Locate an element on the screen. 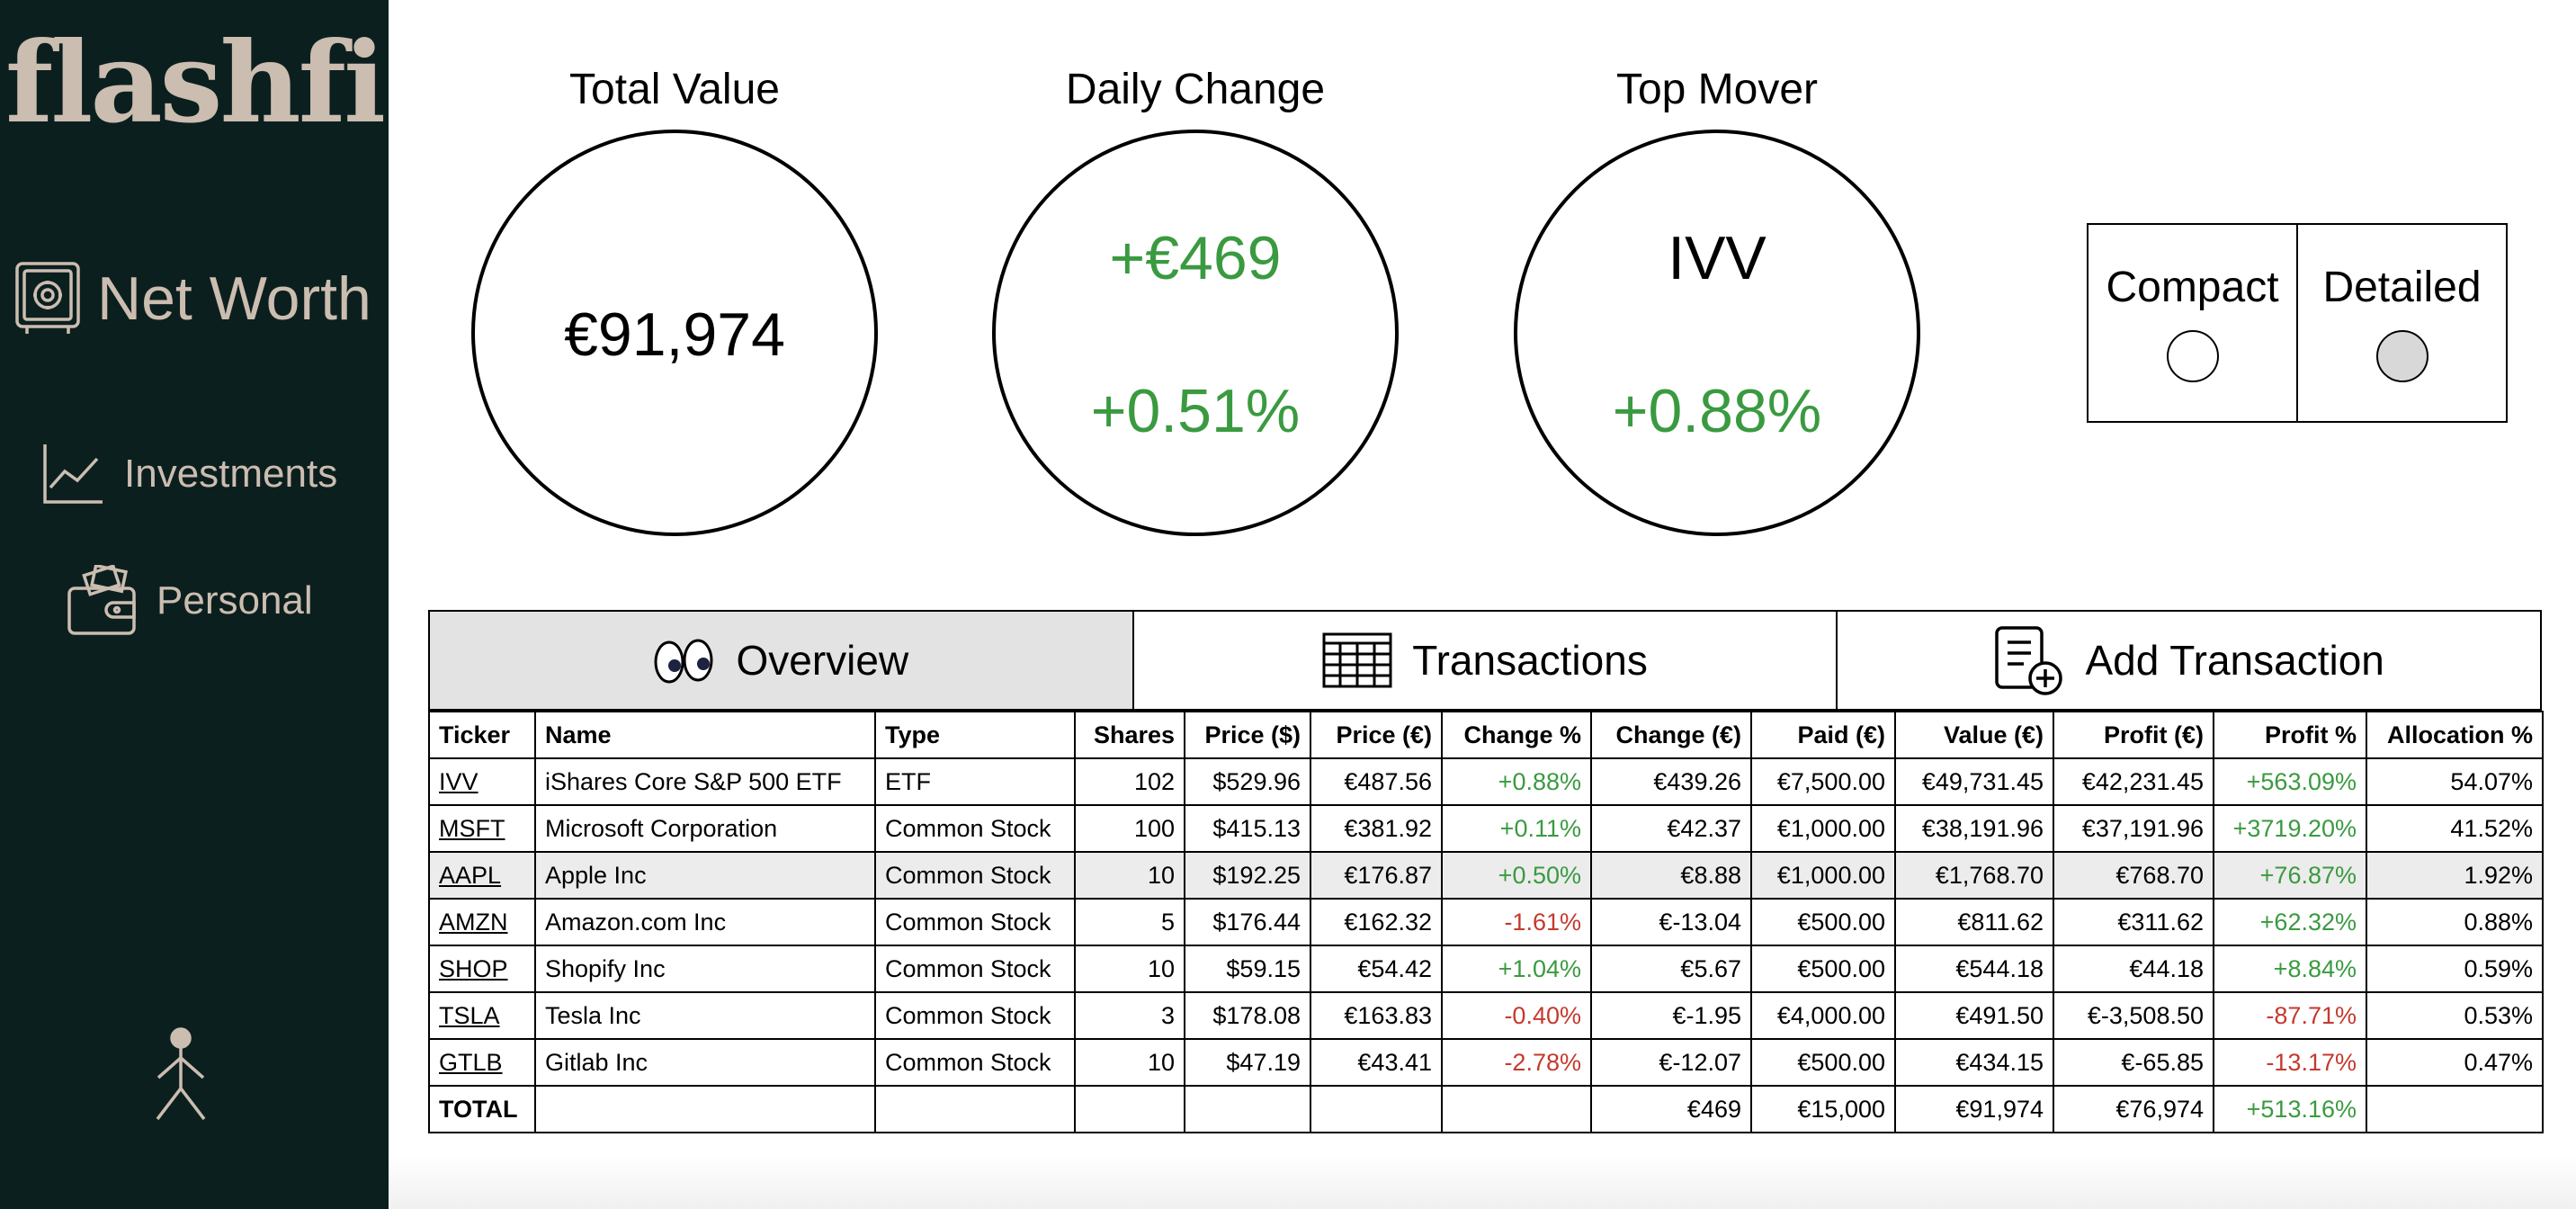  view-mode-toggle: Compact Detailed is located at coordinates (2297, 323).